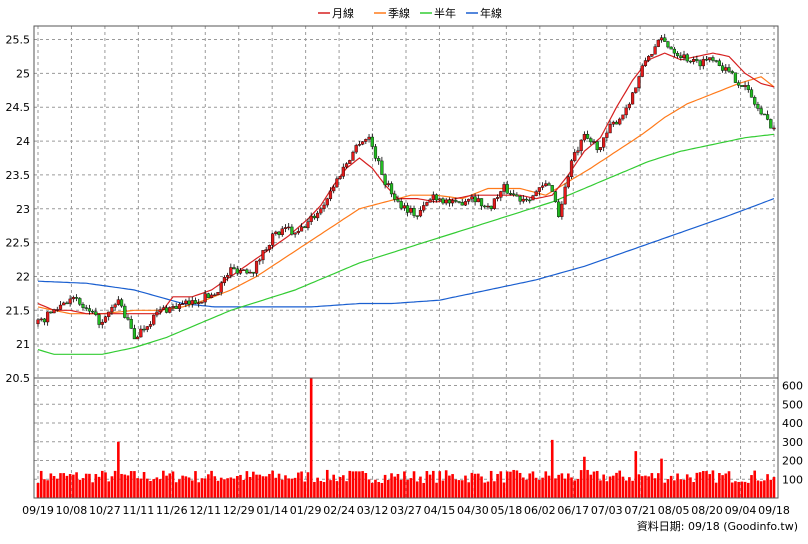  I want to click on date-tick-label: 04/15, so click(440, 510).